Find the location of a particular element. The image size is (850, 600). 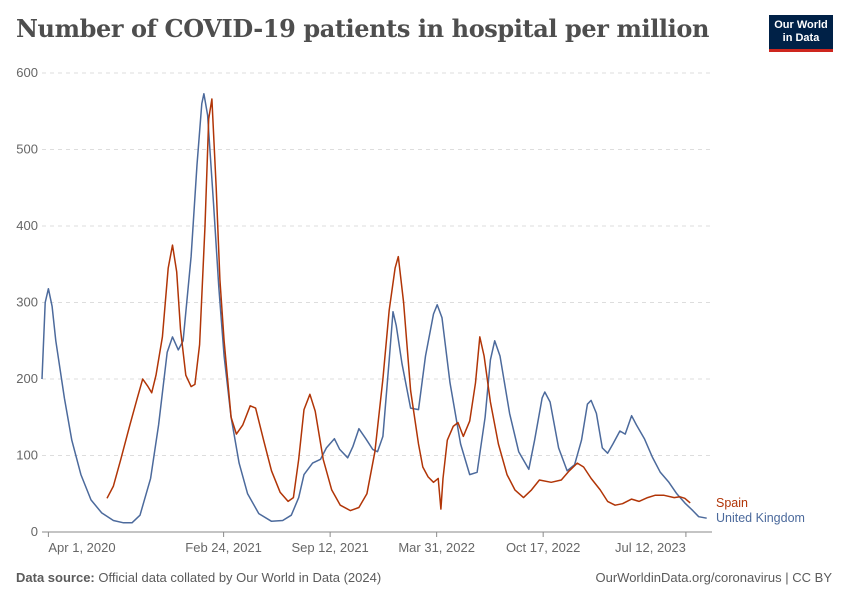

y-axis-ticks: 0 100 200 300 400 500 600 is located at coordinates (27, 302).